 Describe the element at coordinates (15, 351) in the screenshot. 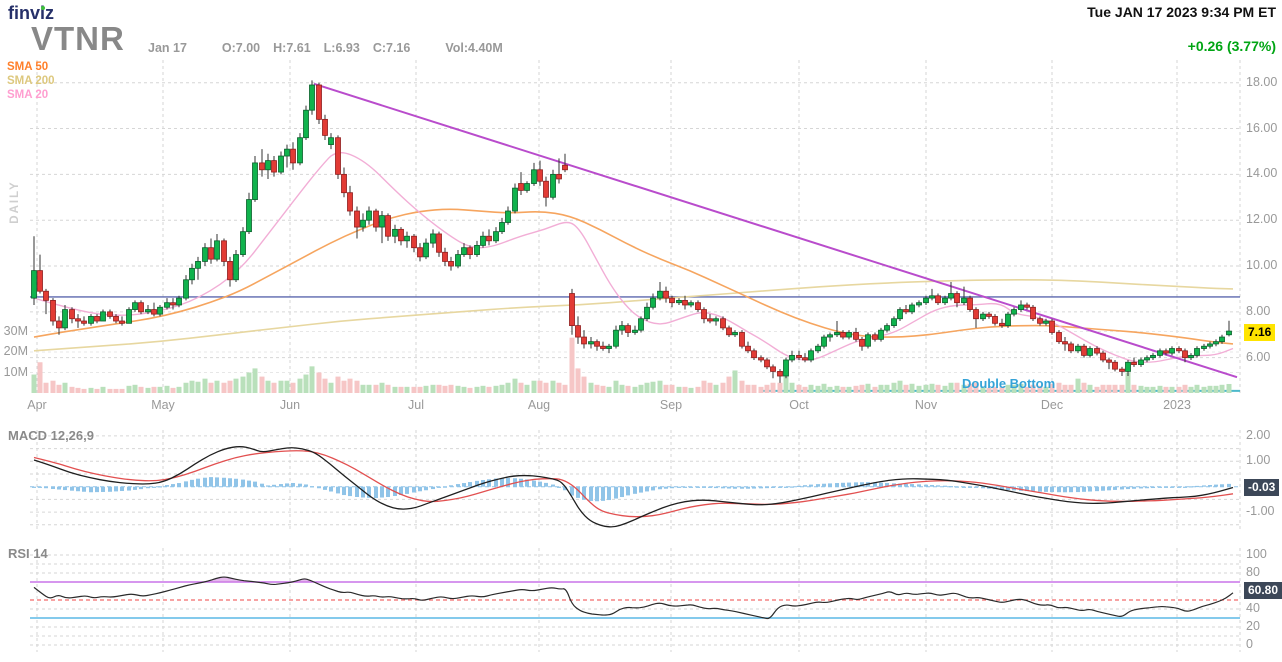

I see `volume-tick-label: 20M` at that location.